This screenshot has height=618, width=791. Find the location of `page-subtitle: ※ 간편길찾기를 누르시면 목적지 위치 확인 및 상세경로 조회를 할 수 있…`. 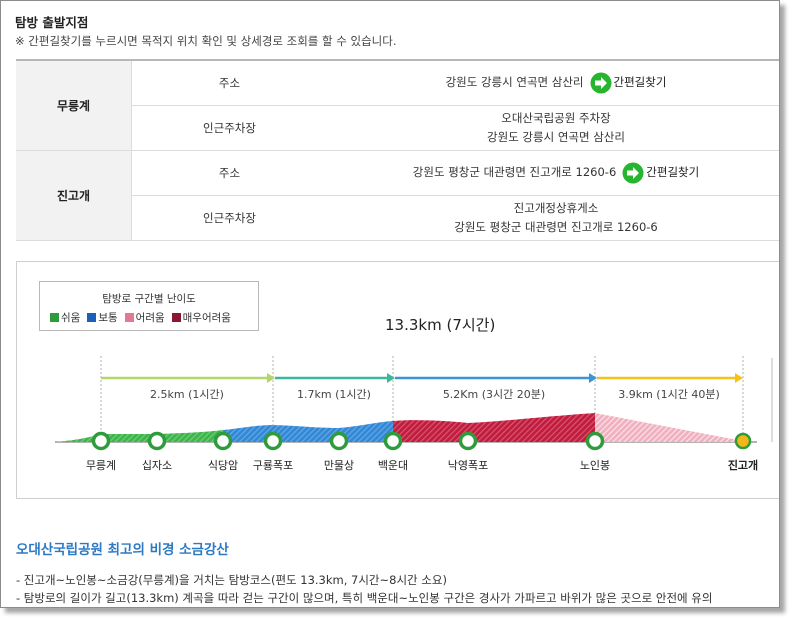

page-subtitle: ※ 간편길찾기를 누르시면 목적지 위치 확인 및 상세경로 조회를 할 수 있… is located at coordinates (206, 41).